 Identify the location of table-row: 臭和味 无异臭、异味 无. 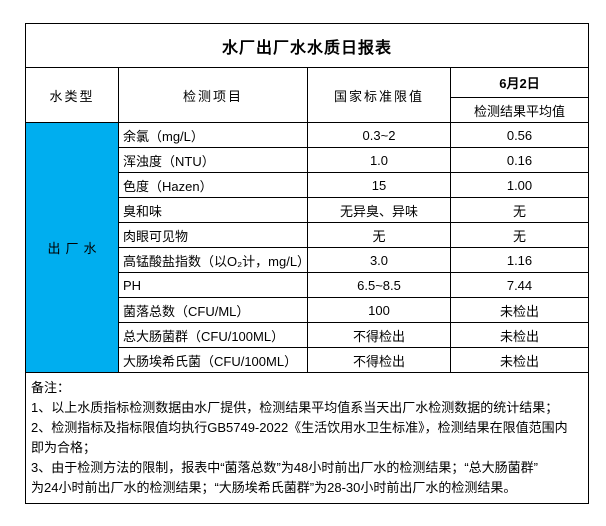
(308, 210).